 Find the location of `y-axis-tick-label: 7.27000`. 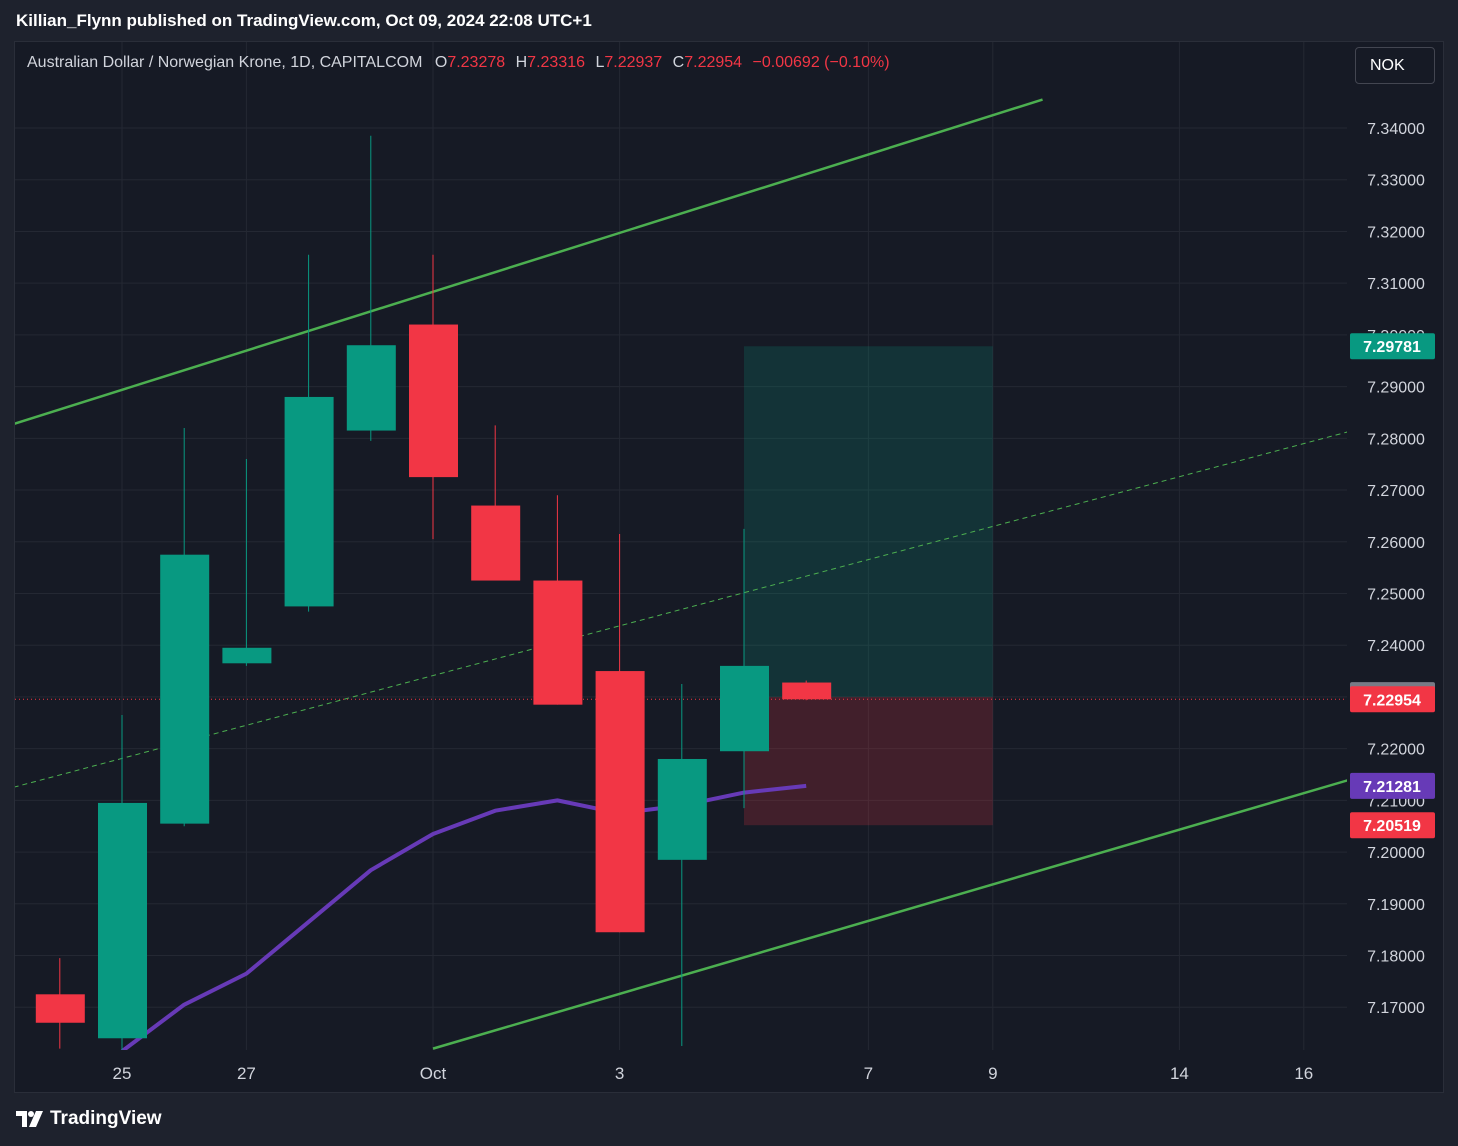

y-axis-tick-label: 7.27000 is located at coordinates (1396, 491).